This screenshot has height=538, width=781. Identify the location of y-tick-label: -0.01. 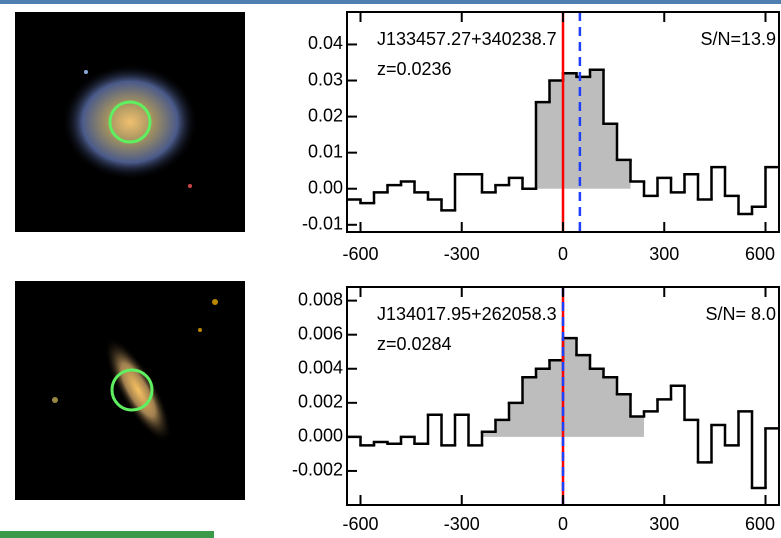
(322, 224).